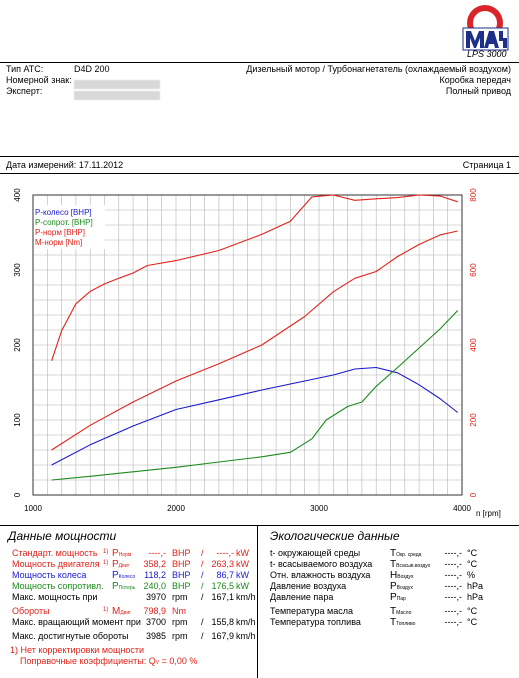 Image resolution: width=519 pixels, height=678 pixels. Describe the element at coordinates (478, 91) in the screenshot. I see `header-drive: Полный привод` at that location.